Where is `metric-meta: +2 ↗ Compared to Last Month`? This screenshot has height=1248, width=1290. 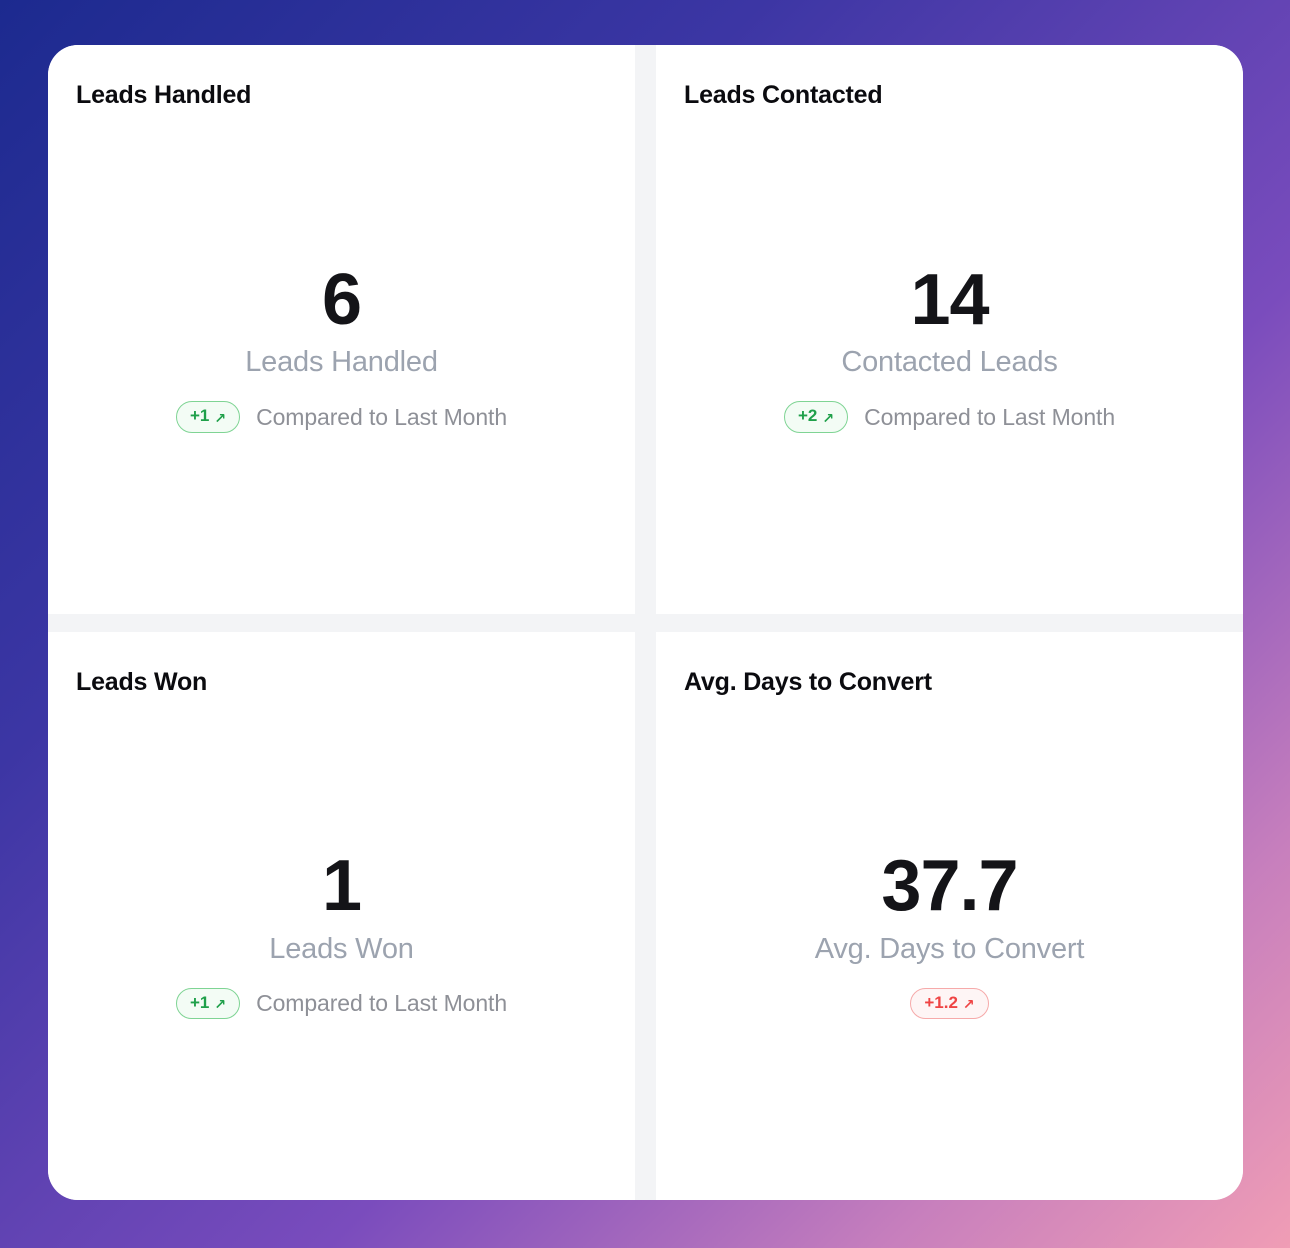
metric-meta: +2 ↗ Compared to Last Month is located at coordinates (949, 417).